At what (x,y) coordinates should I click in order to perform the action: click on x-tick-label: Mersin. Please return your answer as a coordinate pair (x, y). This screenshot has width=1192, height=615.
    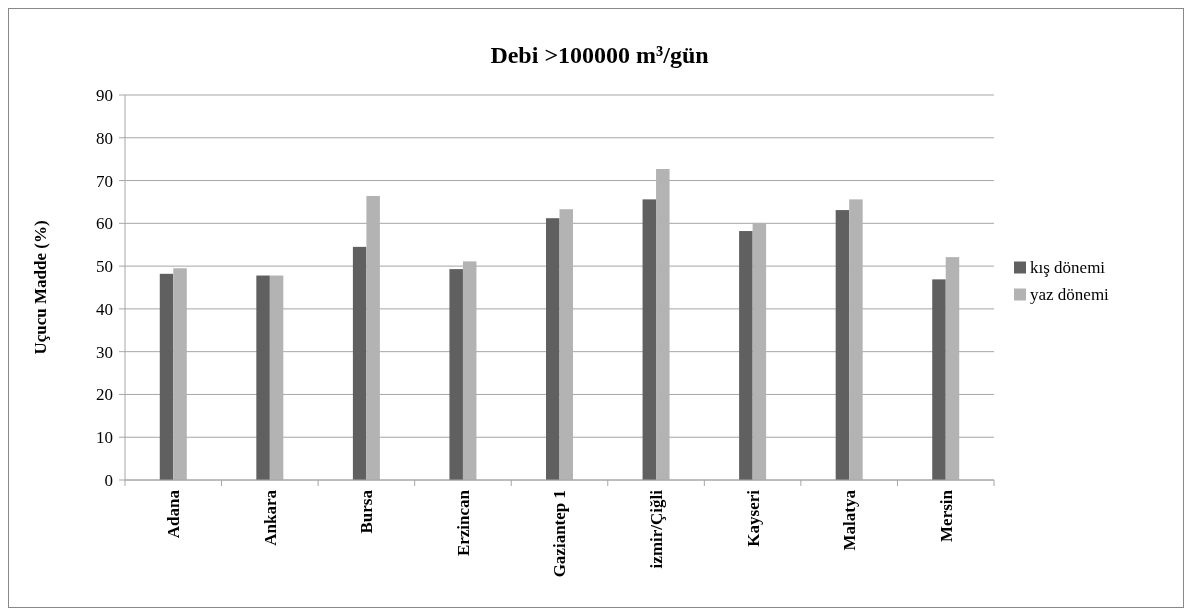
    Looking at the image, I should click on (946, 515).